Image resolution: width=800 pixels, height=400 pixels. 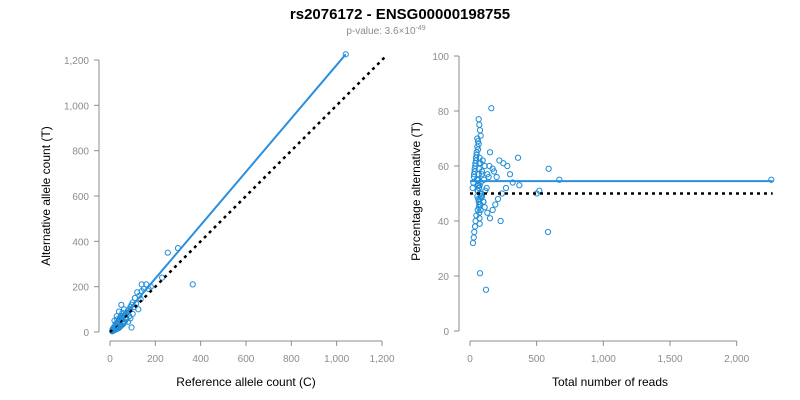 What do you see at coordinates (46, 195) in the screenshot?
I see `y-axis-label: Alternative allele count (T)` at bounding box center [46, 195].